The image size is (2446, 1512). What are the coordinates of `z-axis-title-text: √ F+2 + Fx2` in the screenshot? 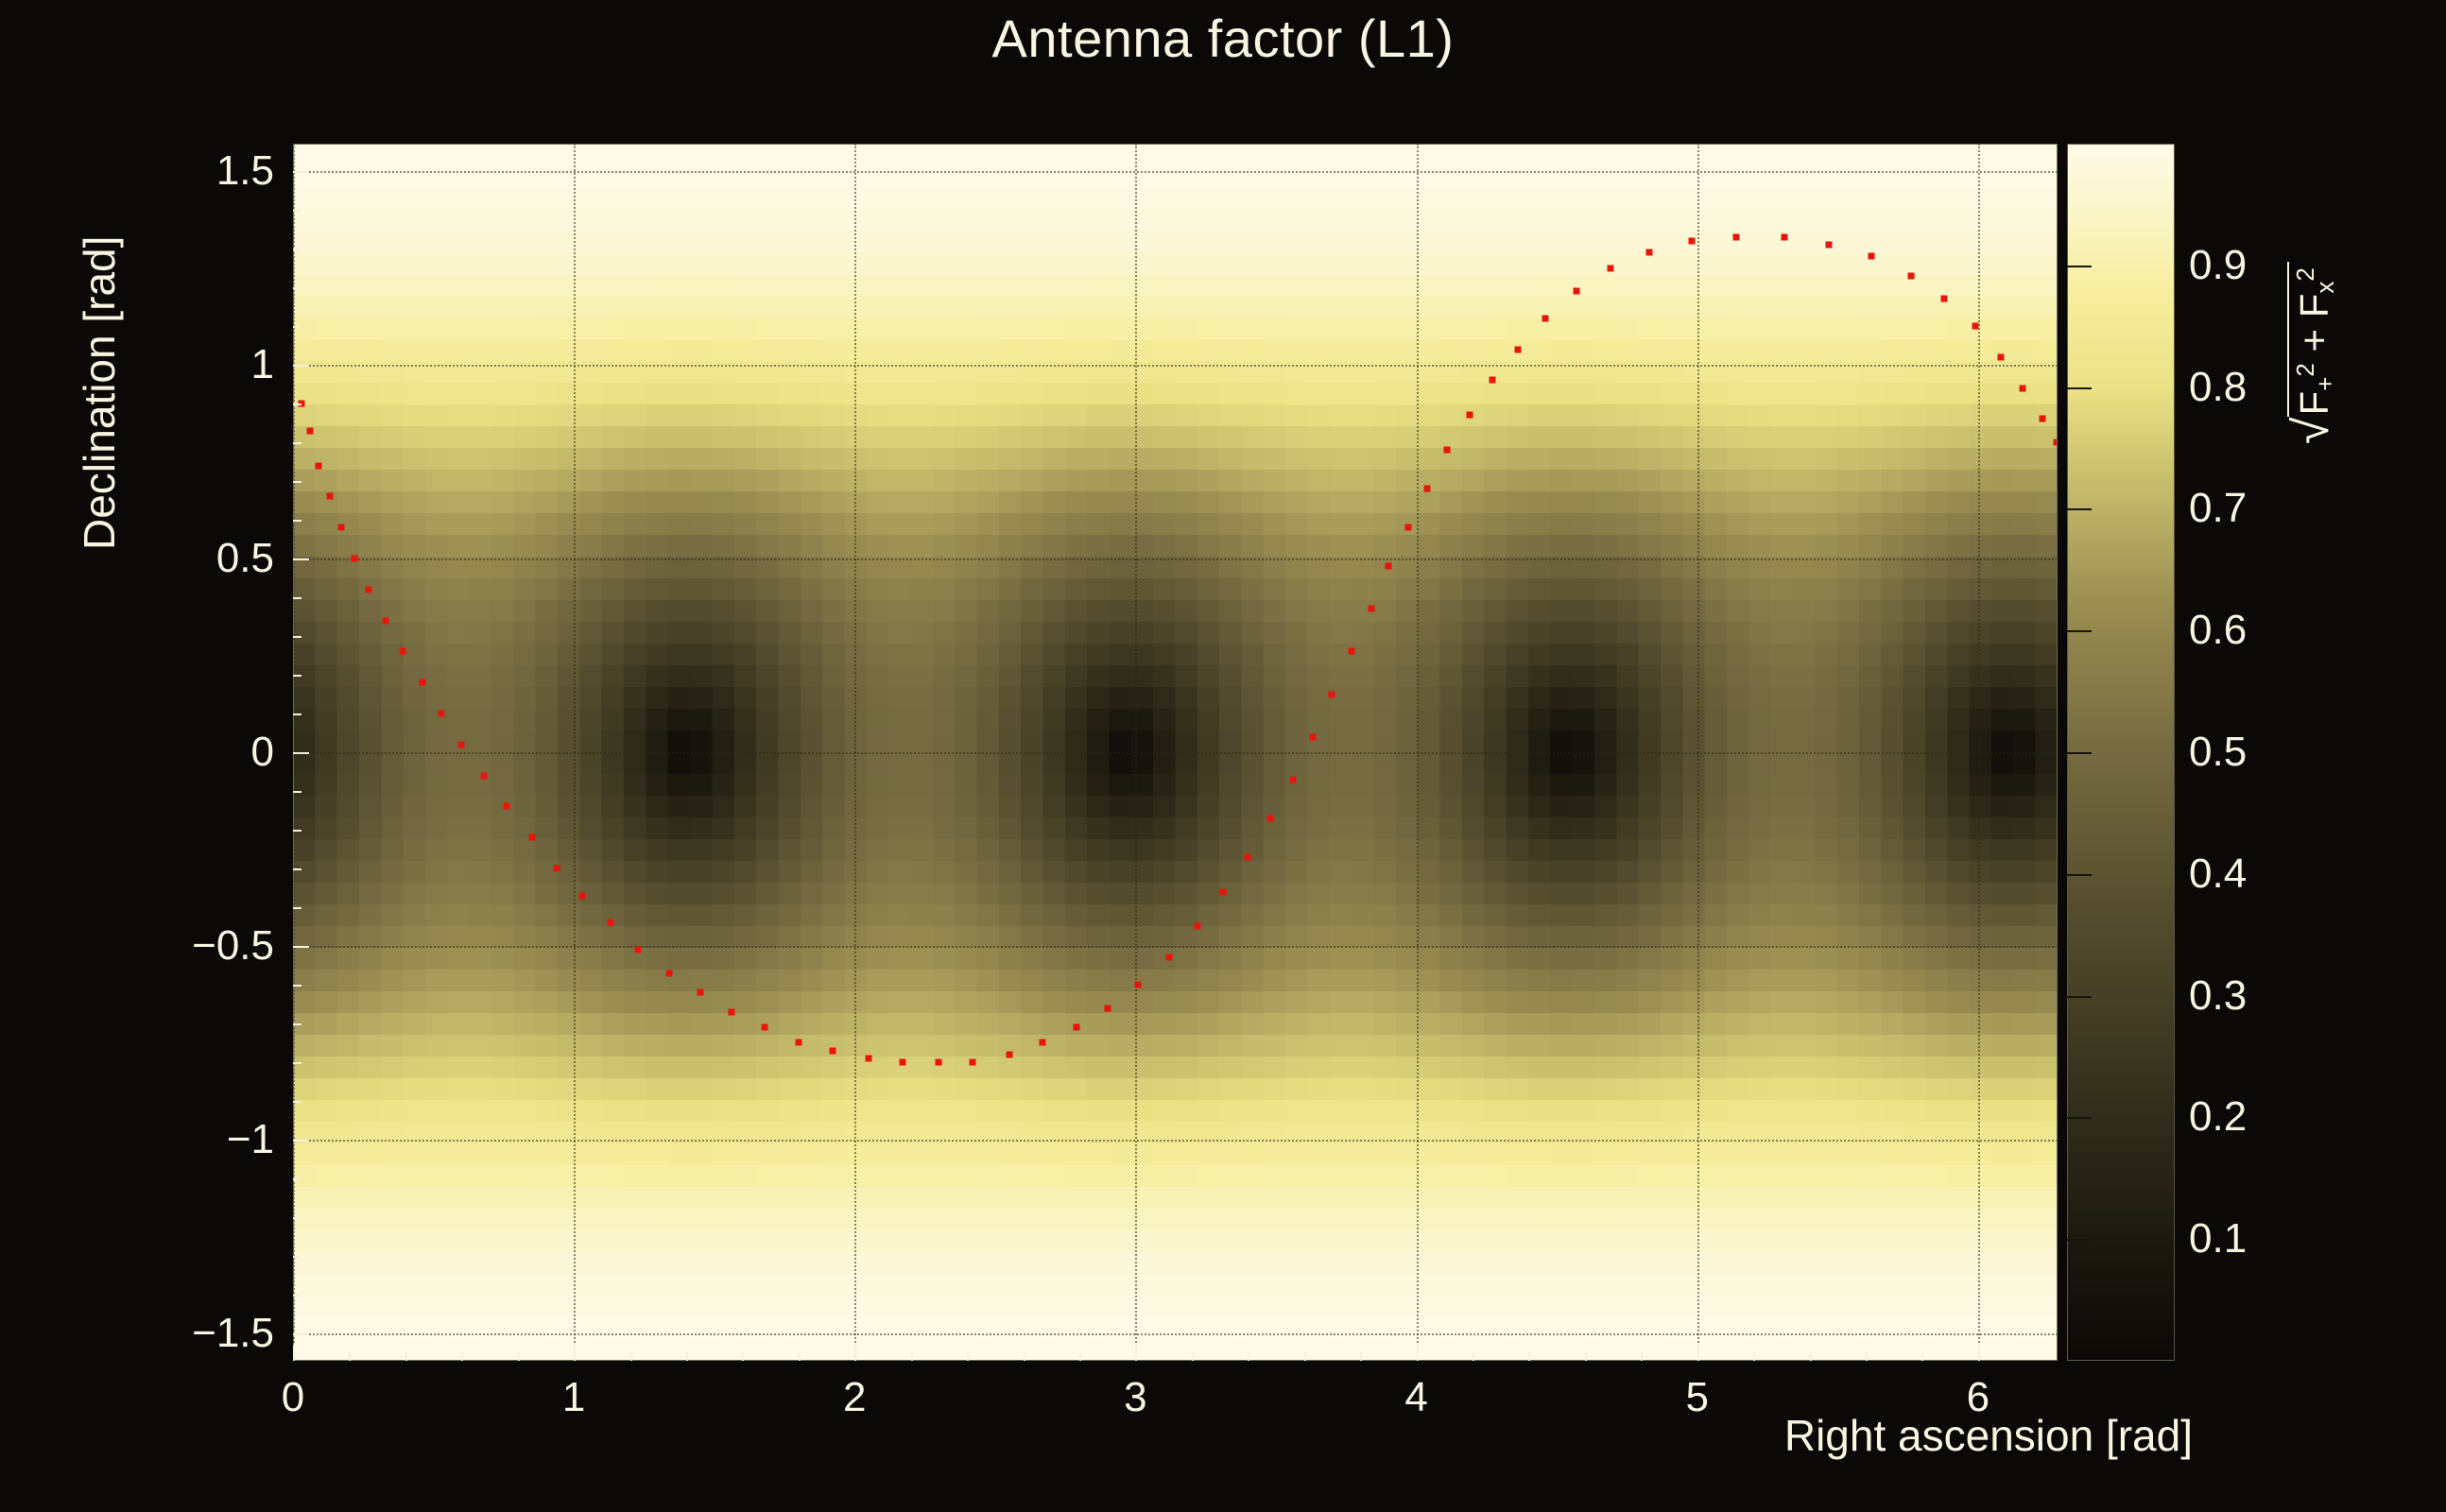 It's located at (2311, 353).